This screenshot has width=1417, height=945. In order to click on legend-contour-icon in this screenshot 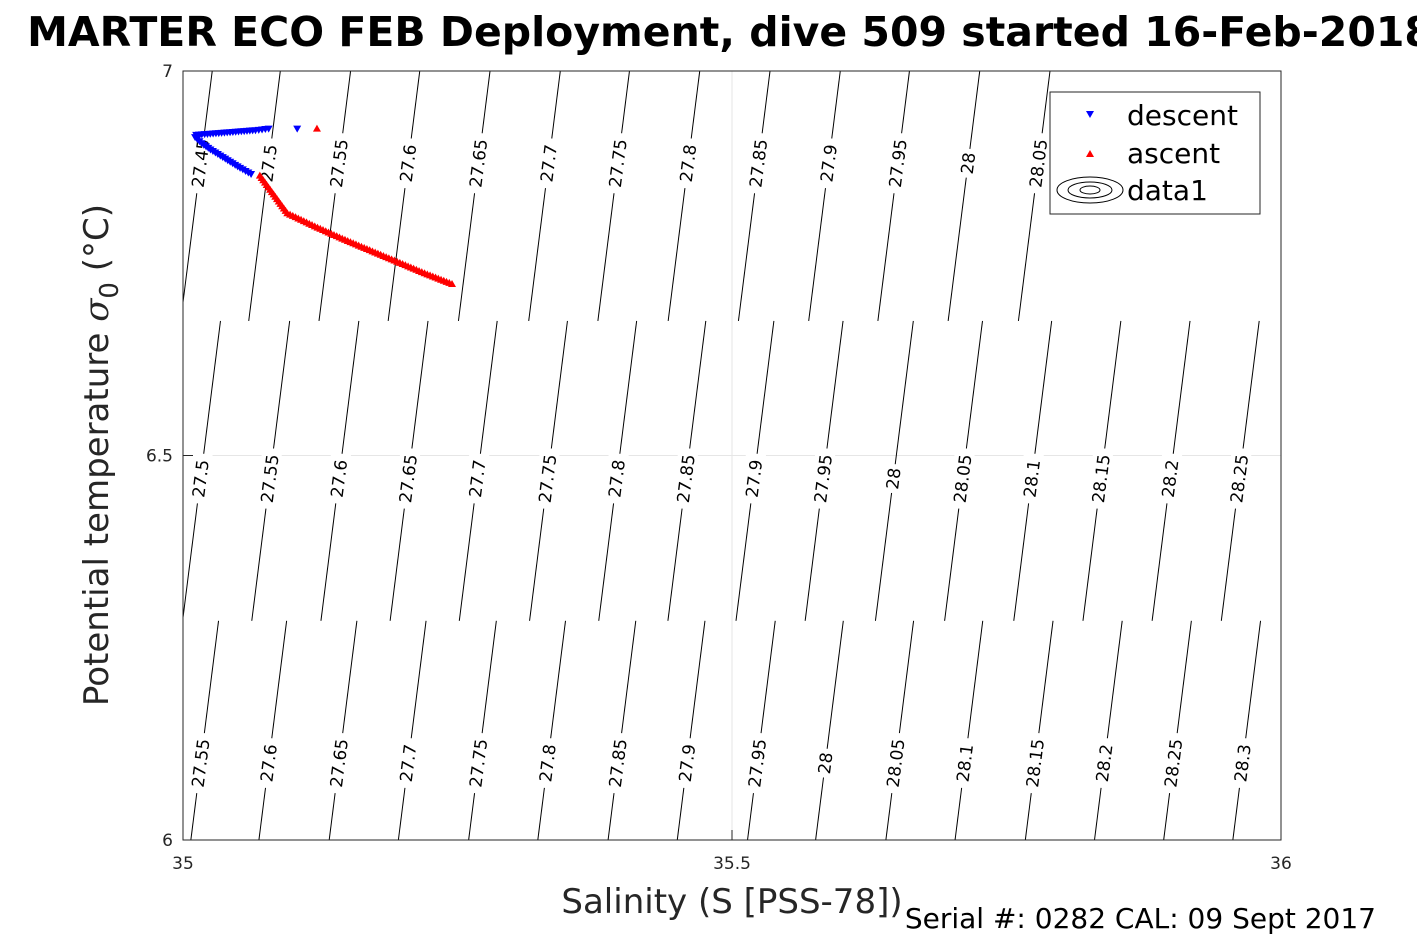, I will do `click(1090, 190)`.